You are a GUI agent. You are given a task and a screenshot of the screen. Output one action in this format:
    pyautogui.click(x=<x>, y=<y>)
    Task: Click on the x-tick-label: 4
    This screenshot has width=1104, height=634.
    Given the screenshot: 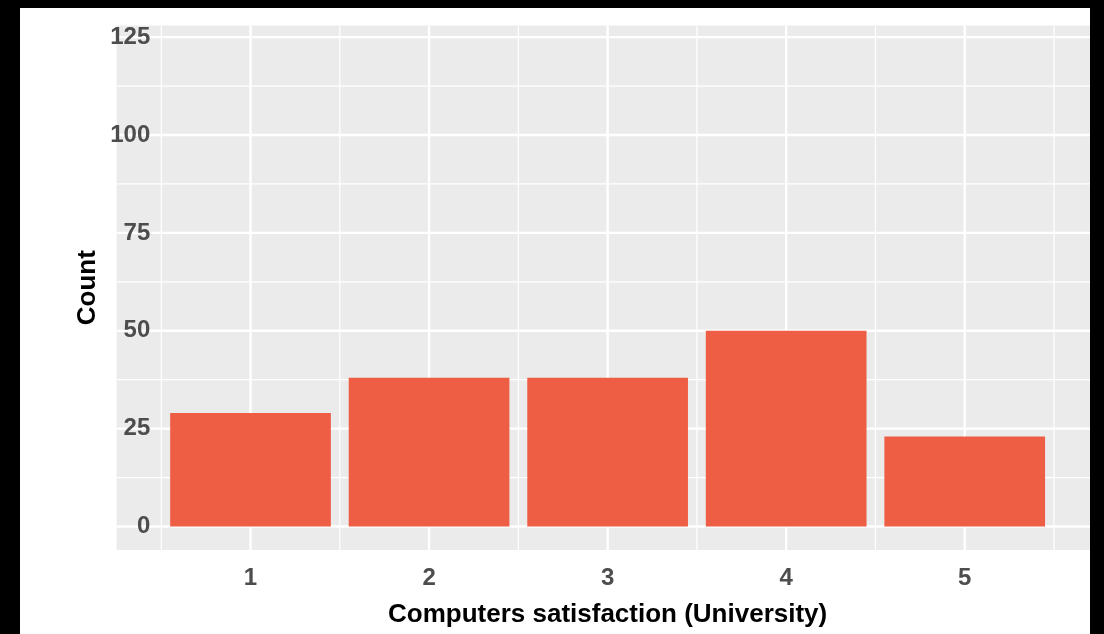 What is the action you would take?
    pyautogui.click(x=786, y=577)
    